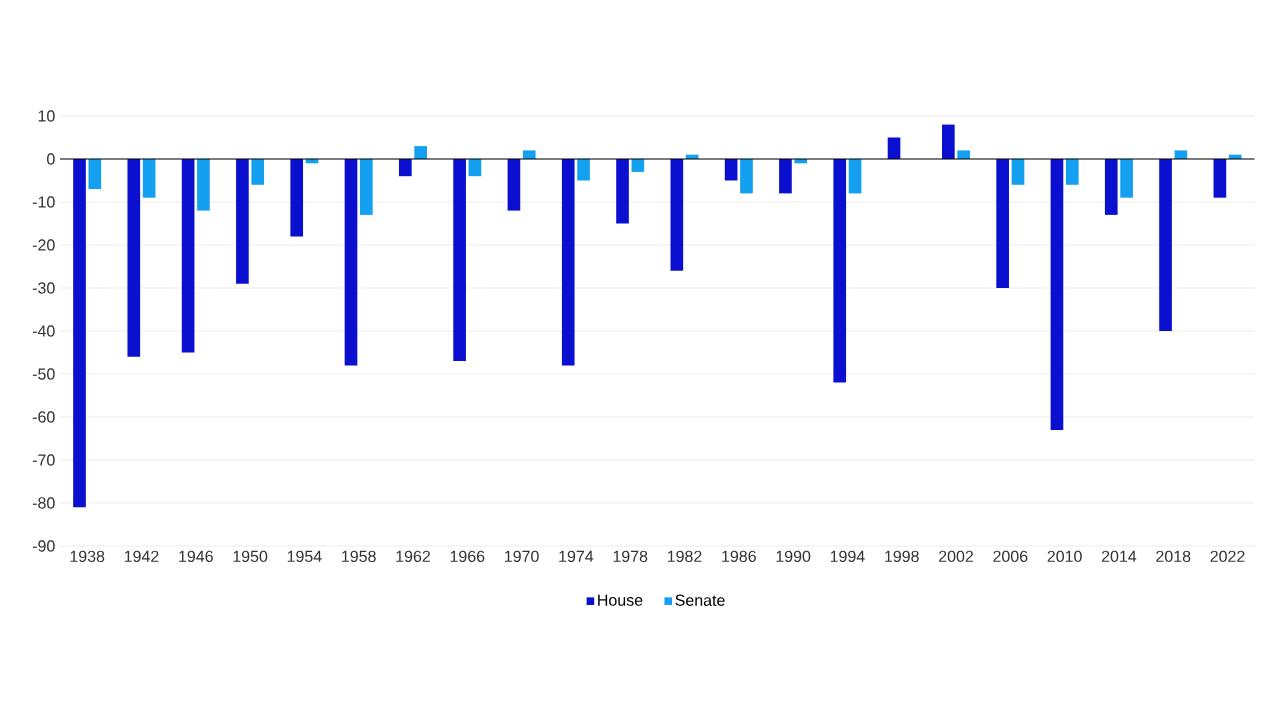  I want to click on y-tick-label: -30, so click(43, 288).